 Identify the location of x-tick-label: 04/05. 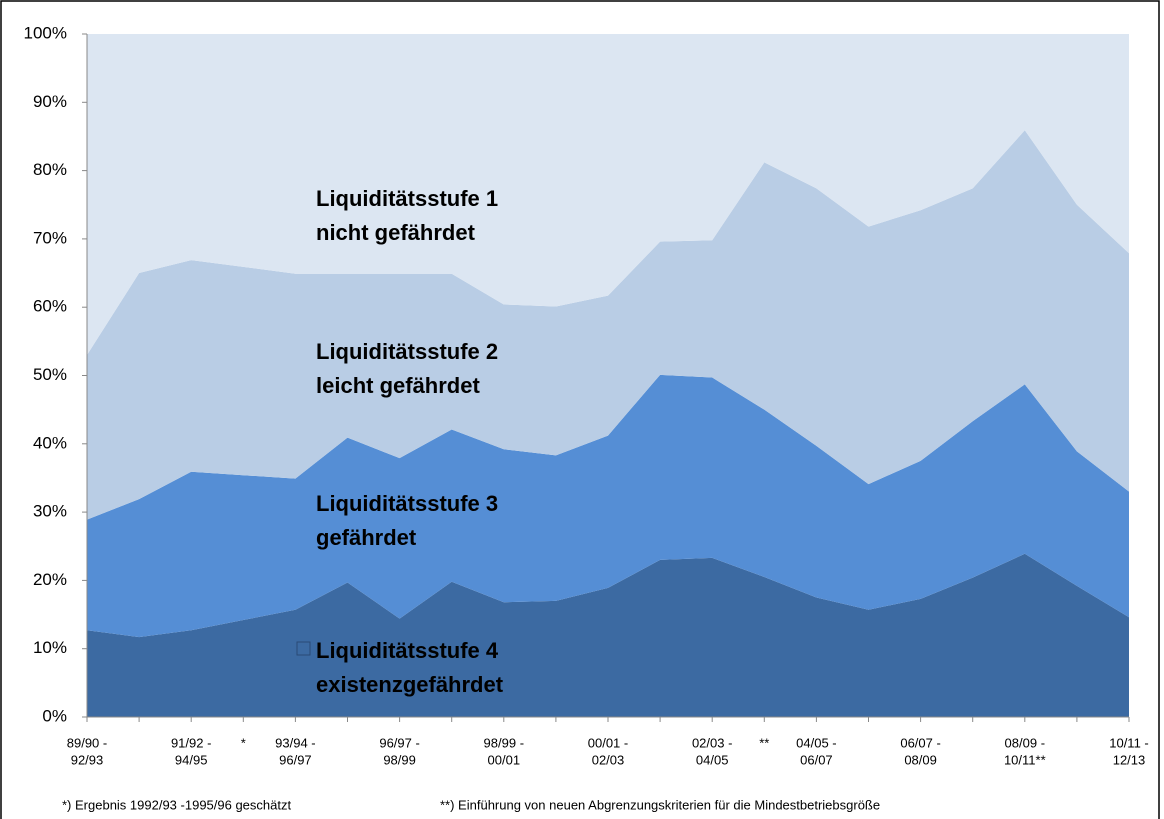
(712, 759).